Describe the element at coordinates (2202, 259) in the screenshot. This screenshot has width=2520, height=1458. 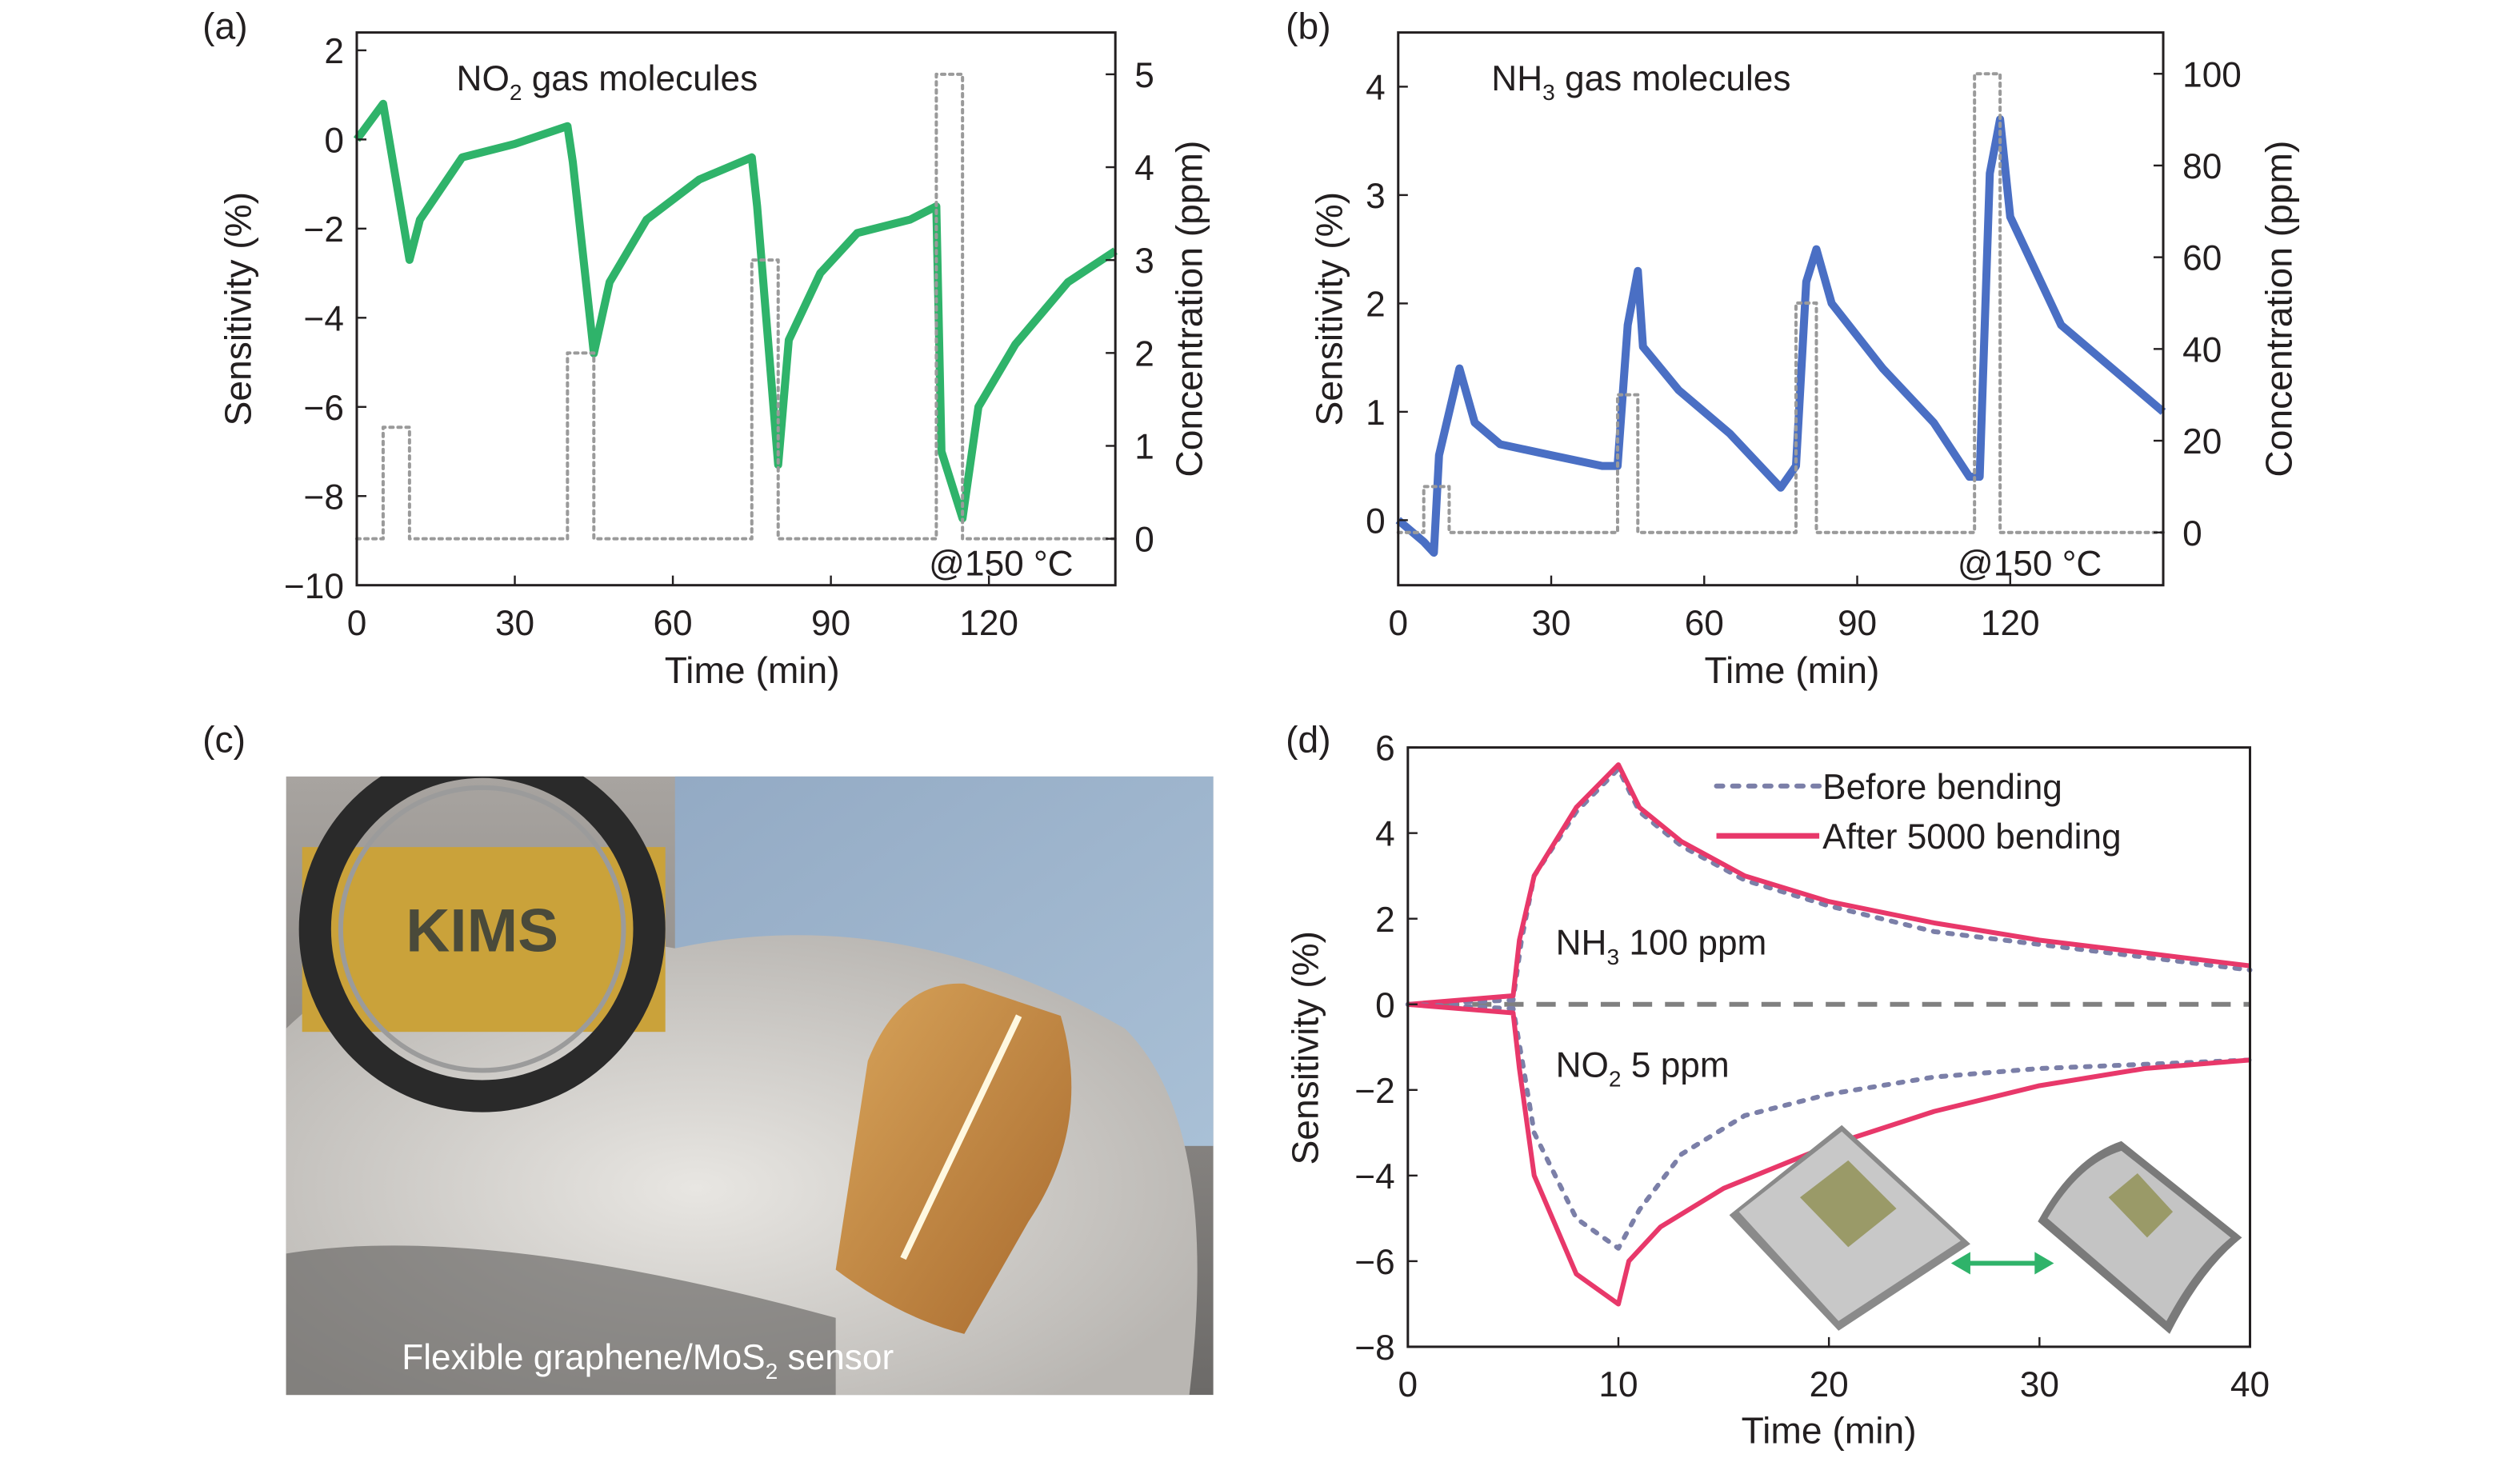
I see `y2-tick-label: 60` at that location.